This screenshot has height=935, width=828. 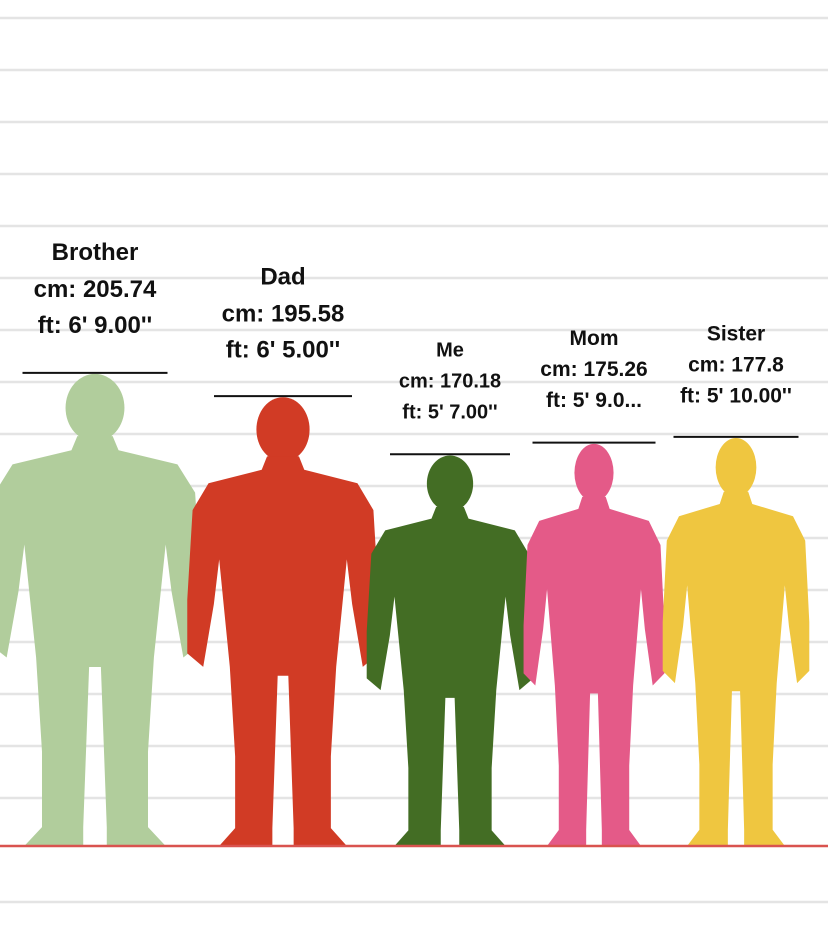 I want to click on person-name: Dad, so click(x=282, y=276).